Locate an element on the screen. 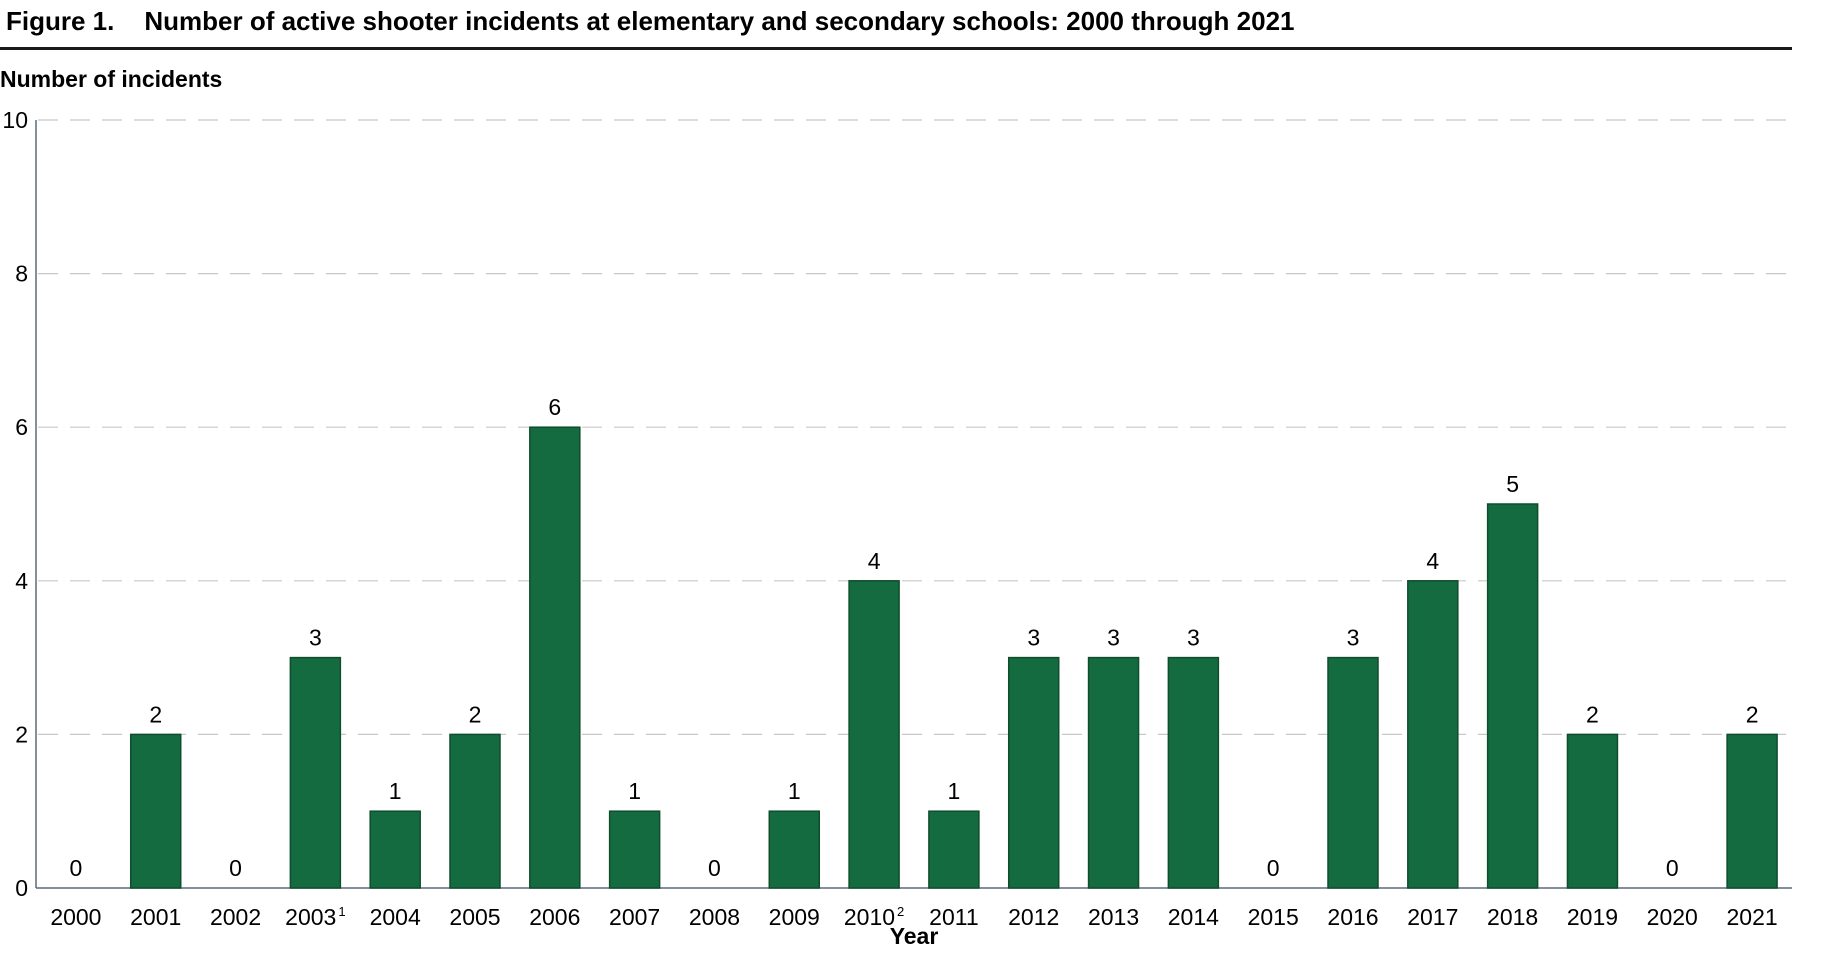 The image size is (1841, 956). figure-number: Figure 1. is located at coordinates (60, 21).